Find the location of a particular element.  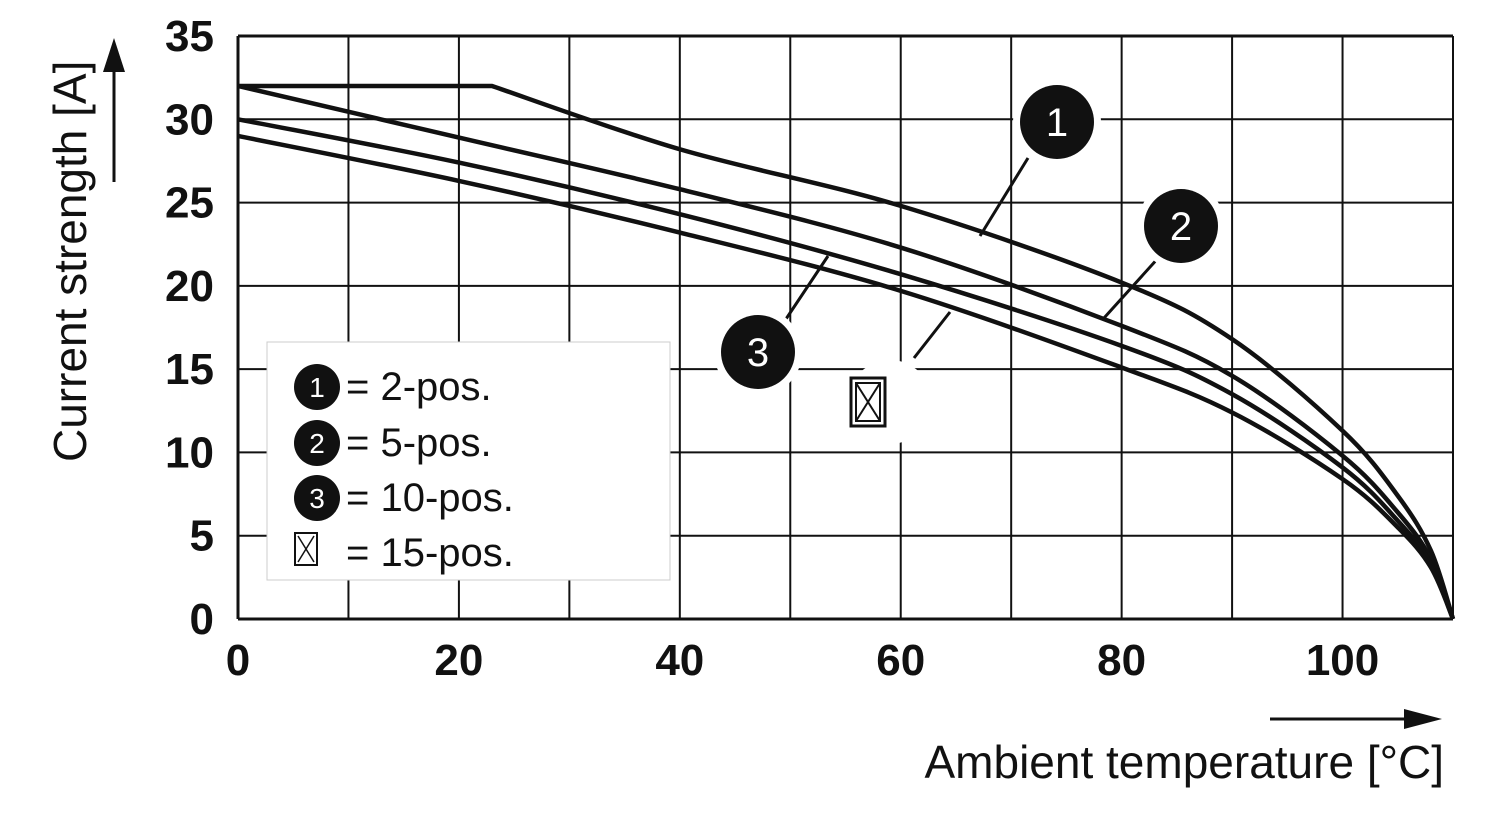

y-tick-label: 25 is located at coordinates (189, 203).